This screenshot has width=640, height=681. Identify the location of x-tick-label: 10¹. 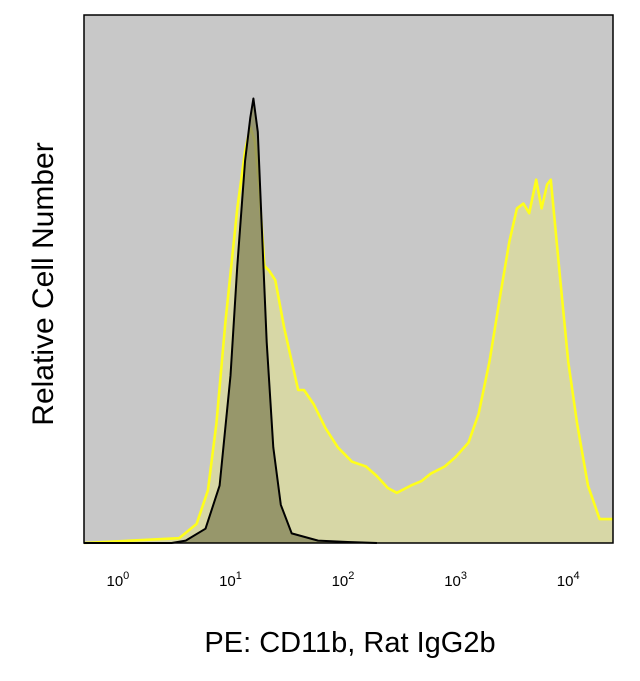
(230, 580).